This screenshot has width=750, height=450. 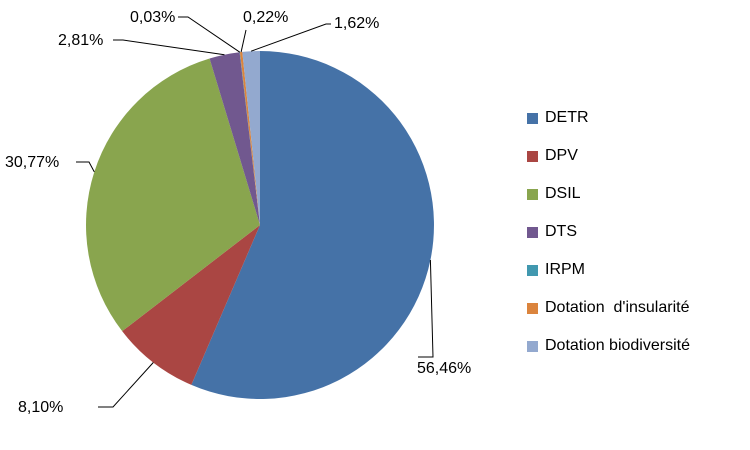 What do you see at coordinates (234, 139) in the screenshot?
I see `pie-slice-dts` at bounding box center [234, 139].